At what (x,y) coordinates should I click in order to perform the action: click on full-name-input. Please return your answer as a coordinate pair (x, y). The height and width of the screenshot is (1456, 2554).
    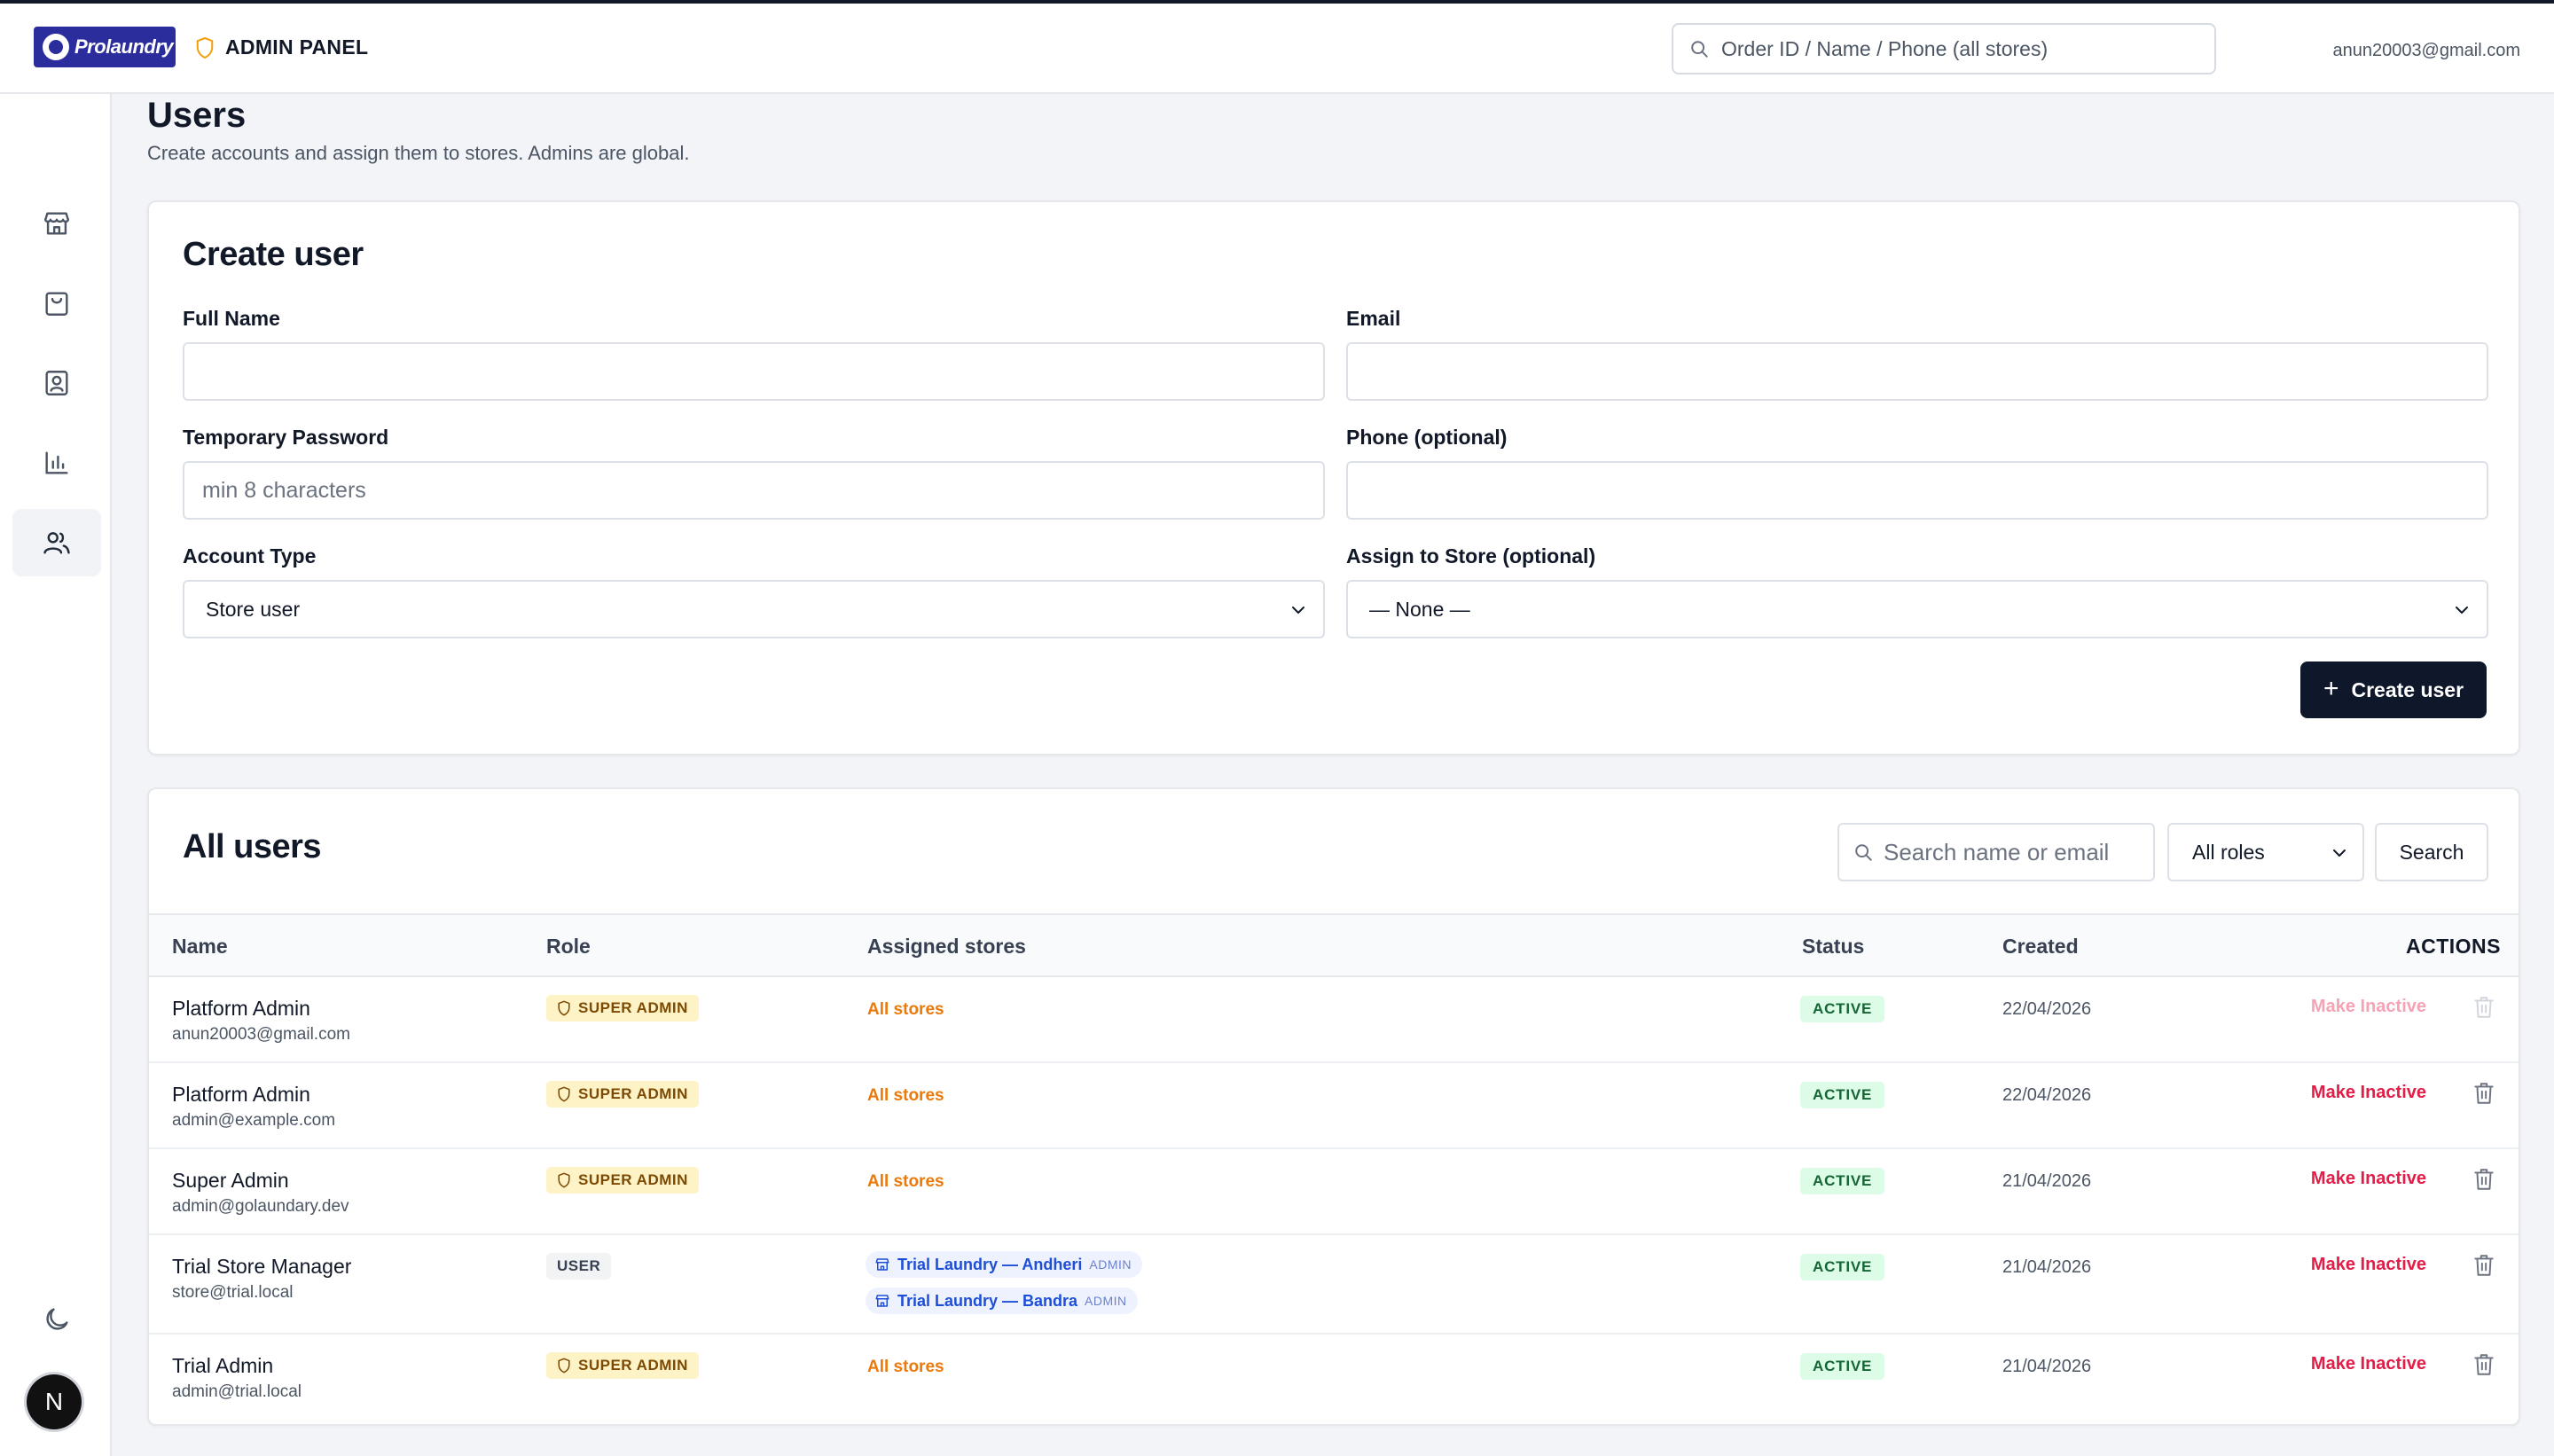
    Looking at the image, I should click on (754, 371).